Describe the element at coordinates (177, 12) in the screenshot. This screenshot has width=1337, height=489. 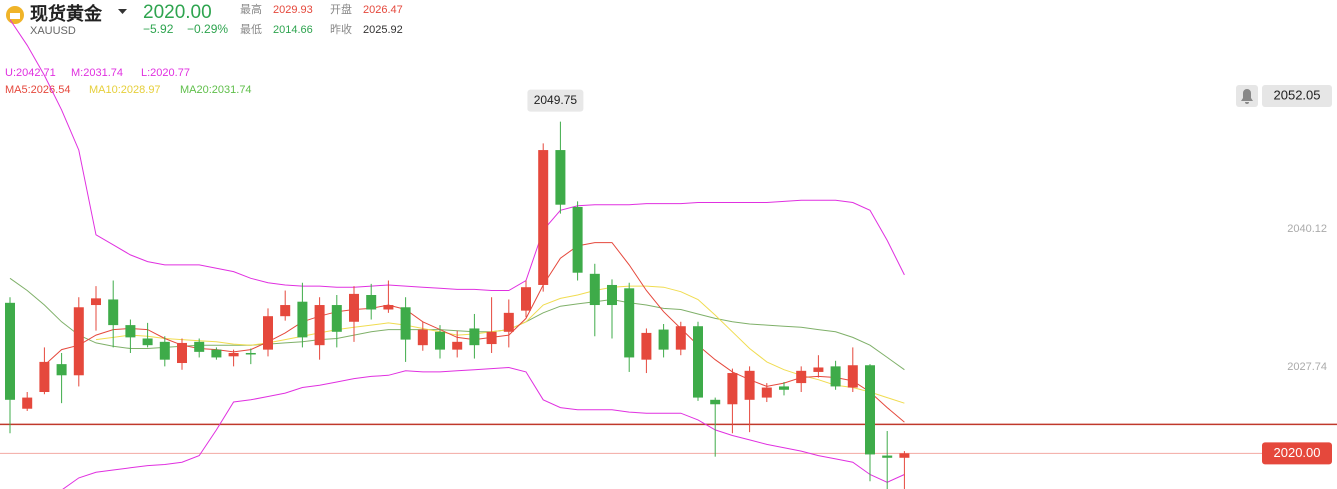
I see `price: 2020.00` at that location.